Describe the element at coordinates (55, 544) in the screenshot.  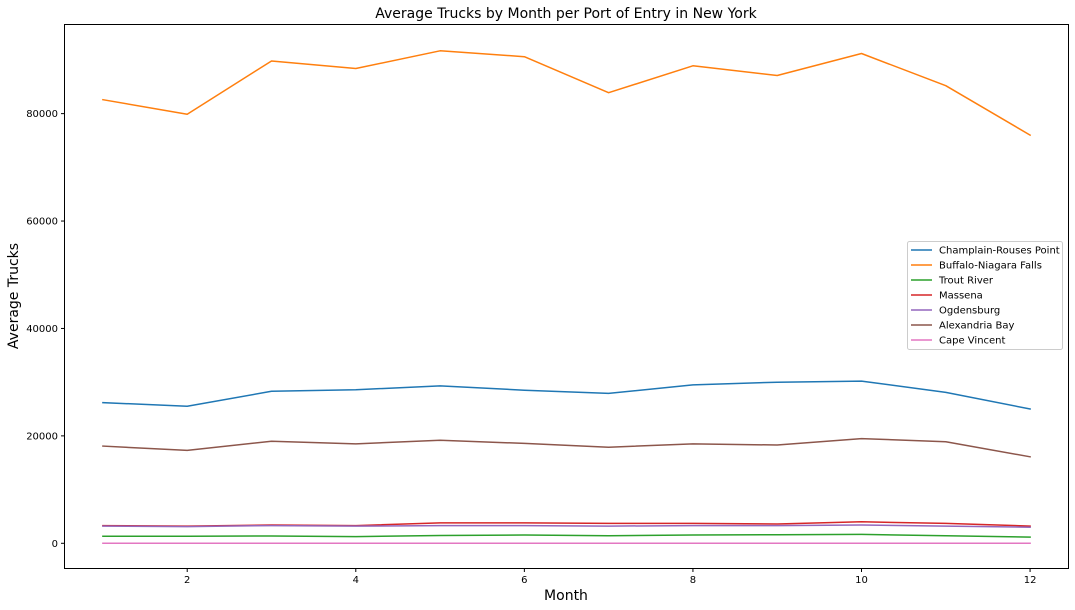
I see `y-tick-label: 0` at that location.